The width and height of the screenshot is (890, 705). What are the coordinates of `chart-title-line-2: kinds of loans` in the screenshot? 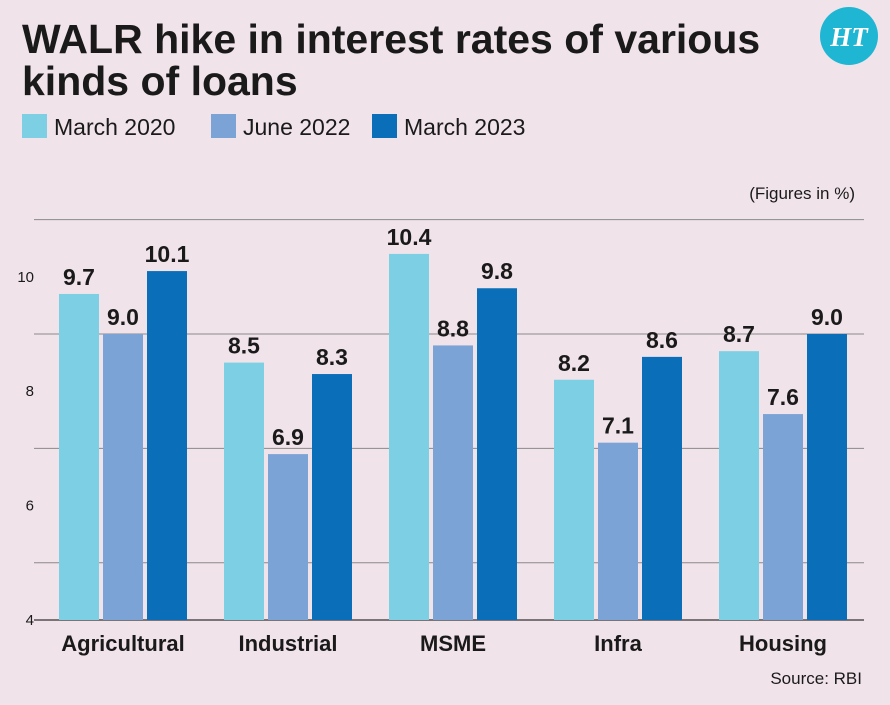 It's located at (160, 81).